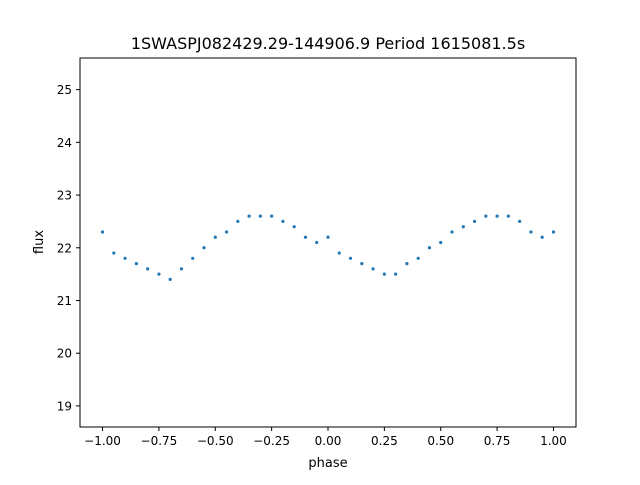 The image size is (640, 485). What do you see at coordinates (64, 143) in the screenshot?
I see `y-tick-label: 24` at bounding box center [64, 143].